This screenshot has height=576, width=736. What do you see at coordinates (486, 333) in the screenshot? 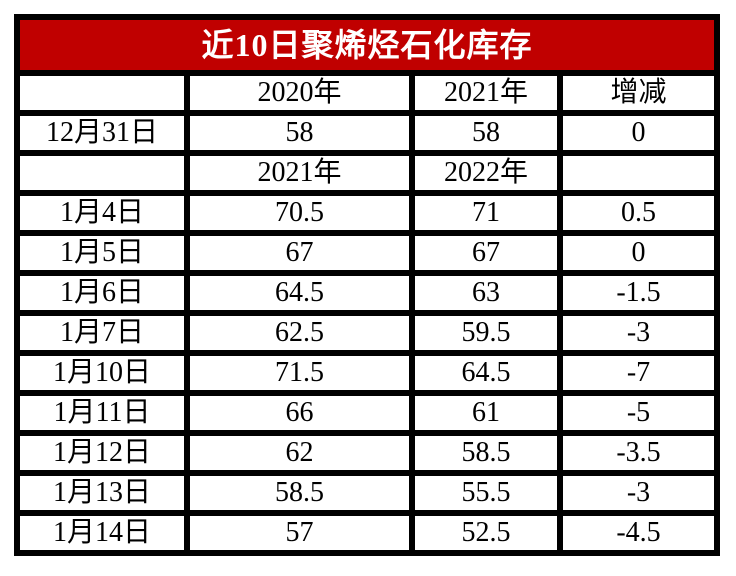
I see `value-cell: 59.5` at bounding box center [486, 333].